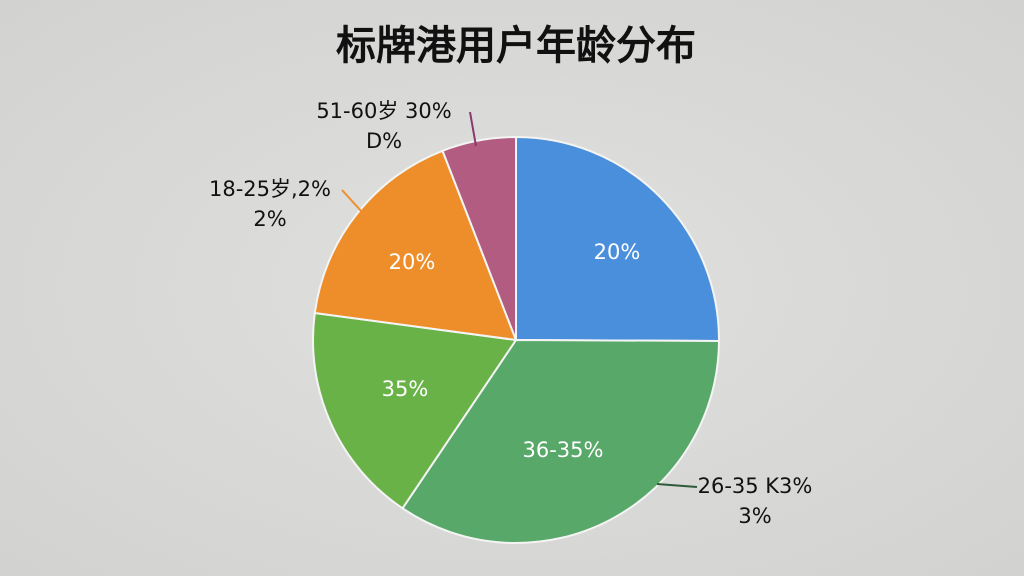 The height and width of the screenshot is (576, 1024). I want to click on callout-text: 3%, so click(754, 516).